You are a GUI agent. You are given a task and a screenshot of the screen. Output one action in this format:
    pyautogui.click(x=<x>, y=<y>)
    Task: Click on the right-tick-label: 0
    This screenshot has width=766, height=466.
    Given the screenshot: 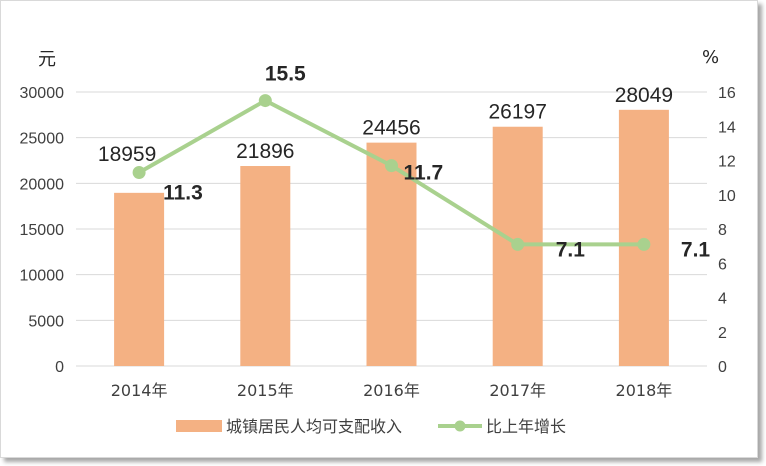 What is the action you would take?
    pyautogui.click(x=722, y=367)
    